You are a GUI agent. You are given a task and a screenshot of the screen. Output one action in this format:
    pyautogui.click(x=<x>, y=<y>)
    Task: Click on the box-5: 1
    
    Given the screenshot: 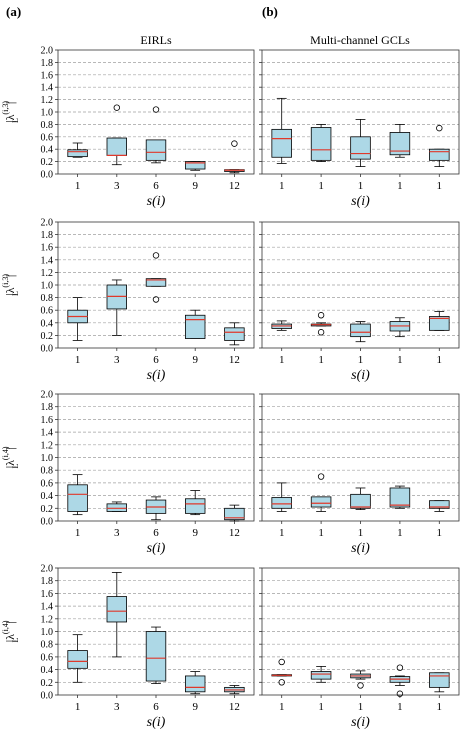 What is the action you would take?
    pyautogui.click(x=439, y=158)
    